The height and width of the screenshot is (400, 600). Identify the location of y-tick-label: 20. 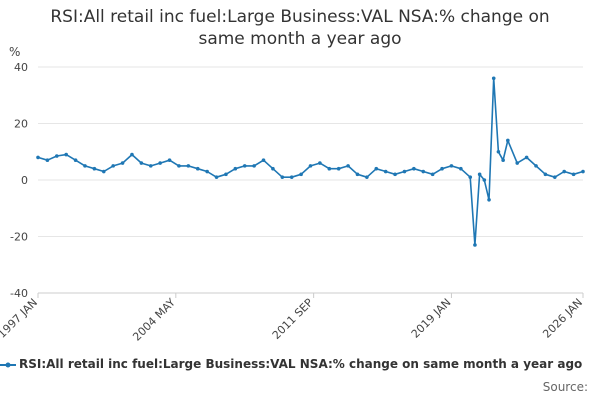
(21, 124).